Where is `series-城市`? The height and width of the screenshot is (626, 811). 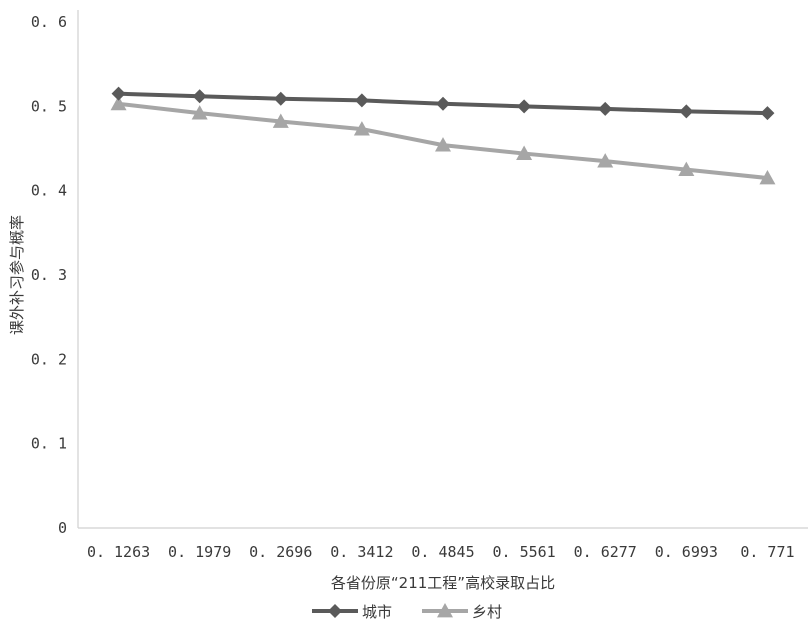 series-城市 is located at coordinates (443, 103).